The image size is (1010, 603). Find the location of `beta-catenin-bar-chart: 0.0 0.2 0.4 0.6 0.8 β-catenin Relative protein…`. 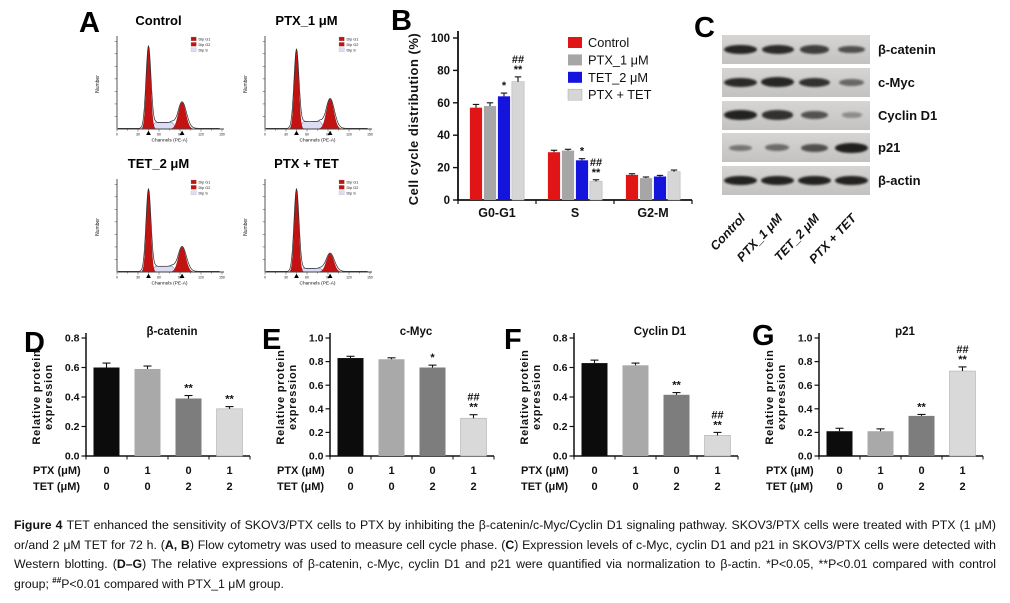

beta-catenin-bar-chart: 0.0 0.2 0.4 0.6 0.8 β-catenin Relative protein… is located at coordinates (141, 409).